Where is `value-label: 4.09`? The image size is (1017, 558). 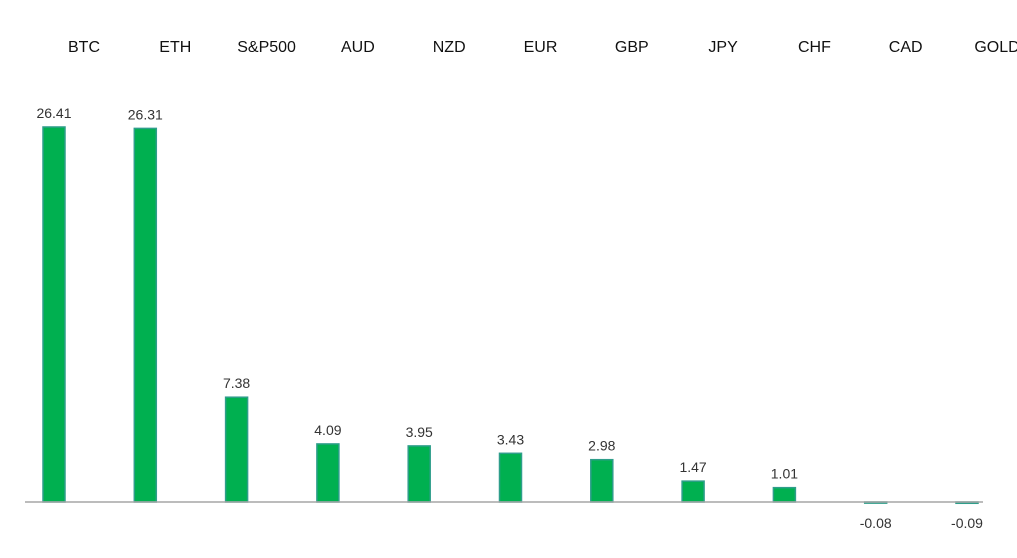 value-label: 4.09 is located at coordinates (327, 430).